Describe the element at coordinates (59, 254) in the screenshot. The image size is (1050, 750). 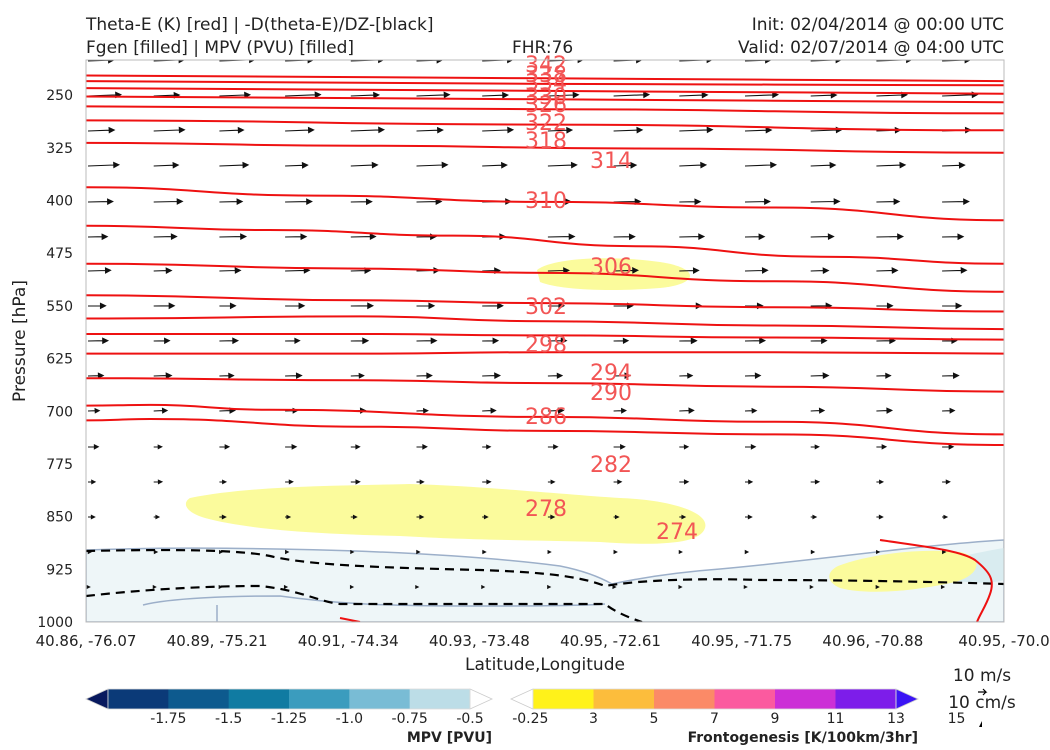
I see `y-tick-label: 475` at that location.